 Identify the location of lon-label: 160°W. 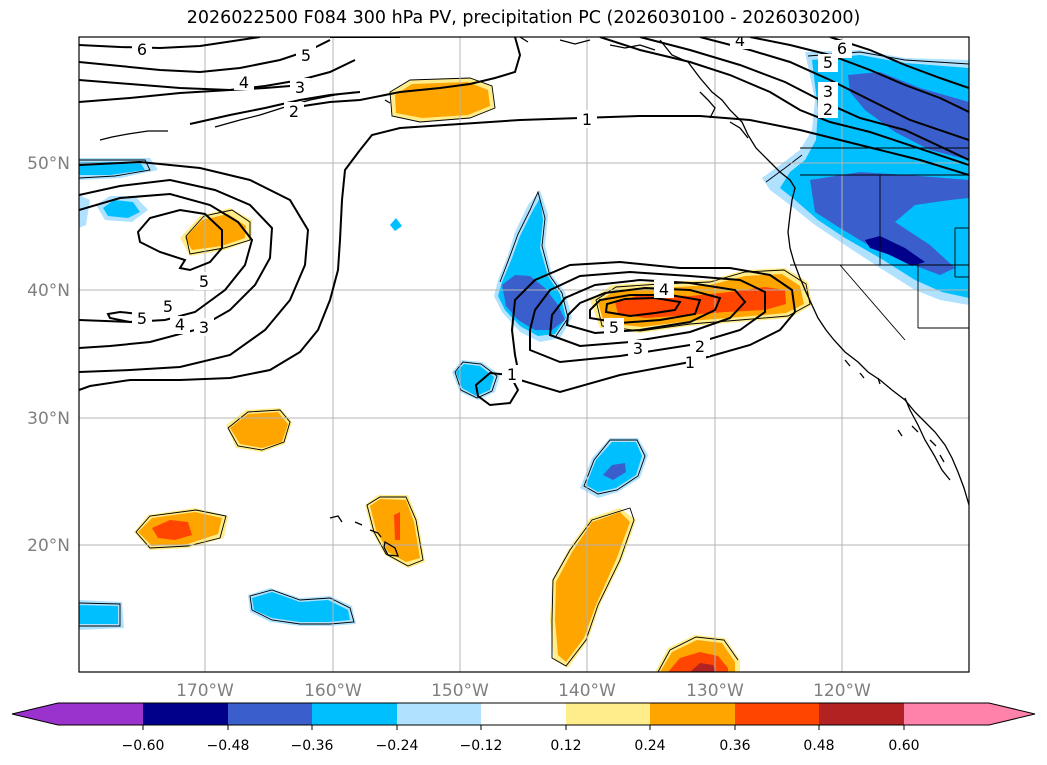
(333, 691).